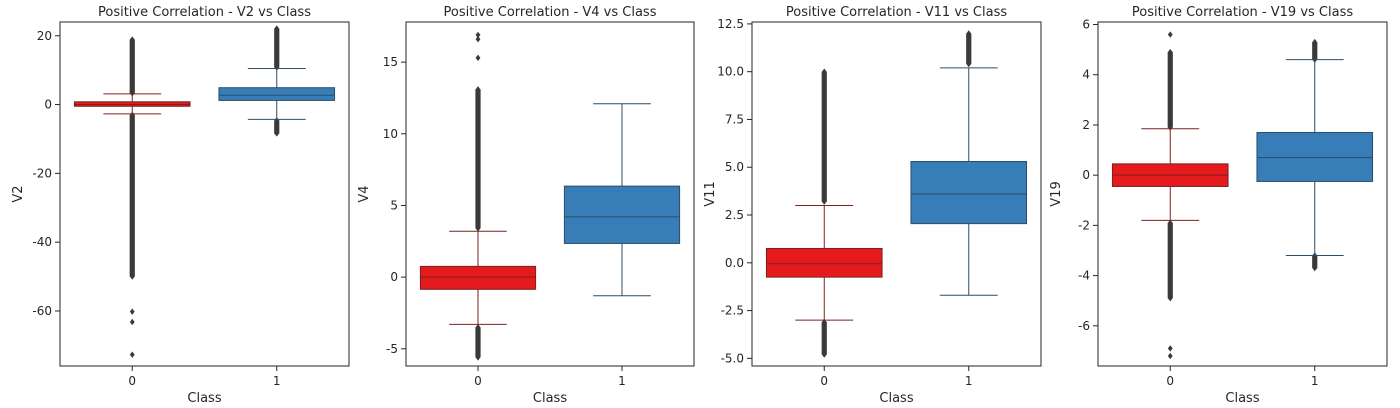 Image resolution: width=1400 pixels, height=408 pixels. What do you see at coordinates (42, 311) in the screenshot?
I see `y-tick-label: -60` at bounding box center [42, 311].